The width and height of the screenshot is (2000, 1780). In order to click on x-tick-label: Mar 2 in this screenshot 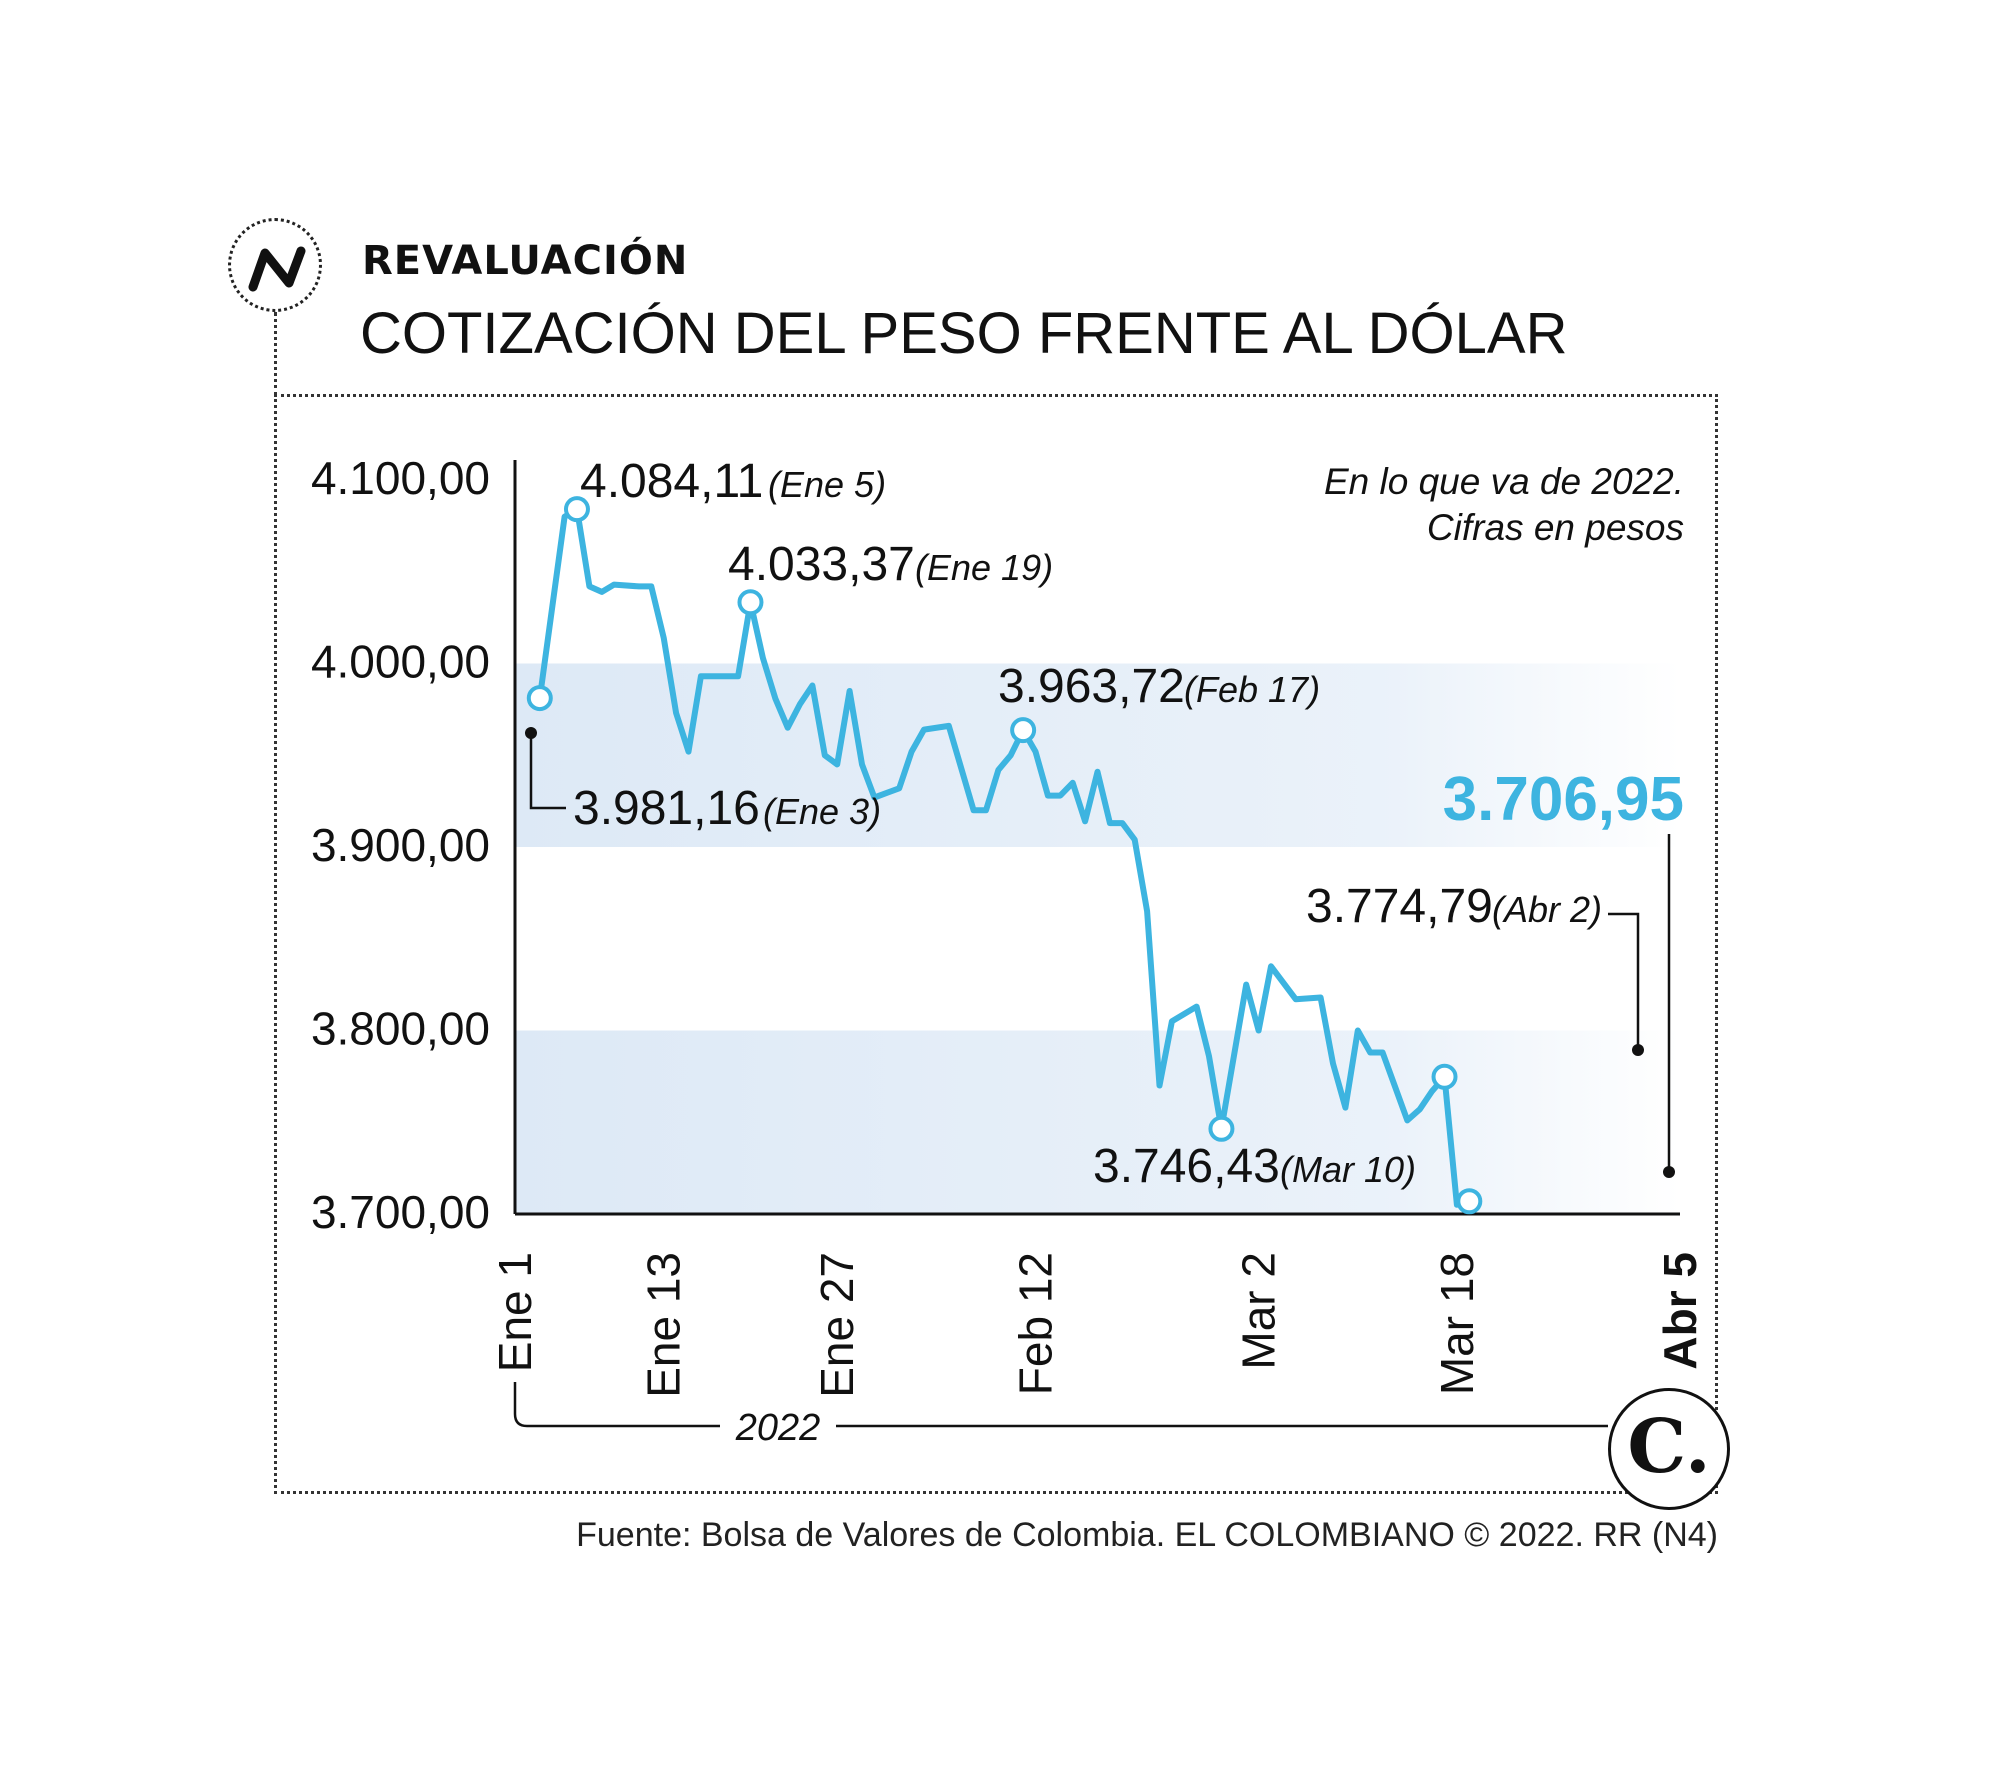, I will do `click(1259, 1311)`.